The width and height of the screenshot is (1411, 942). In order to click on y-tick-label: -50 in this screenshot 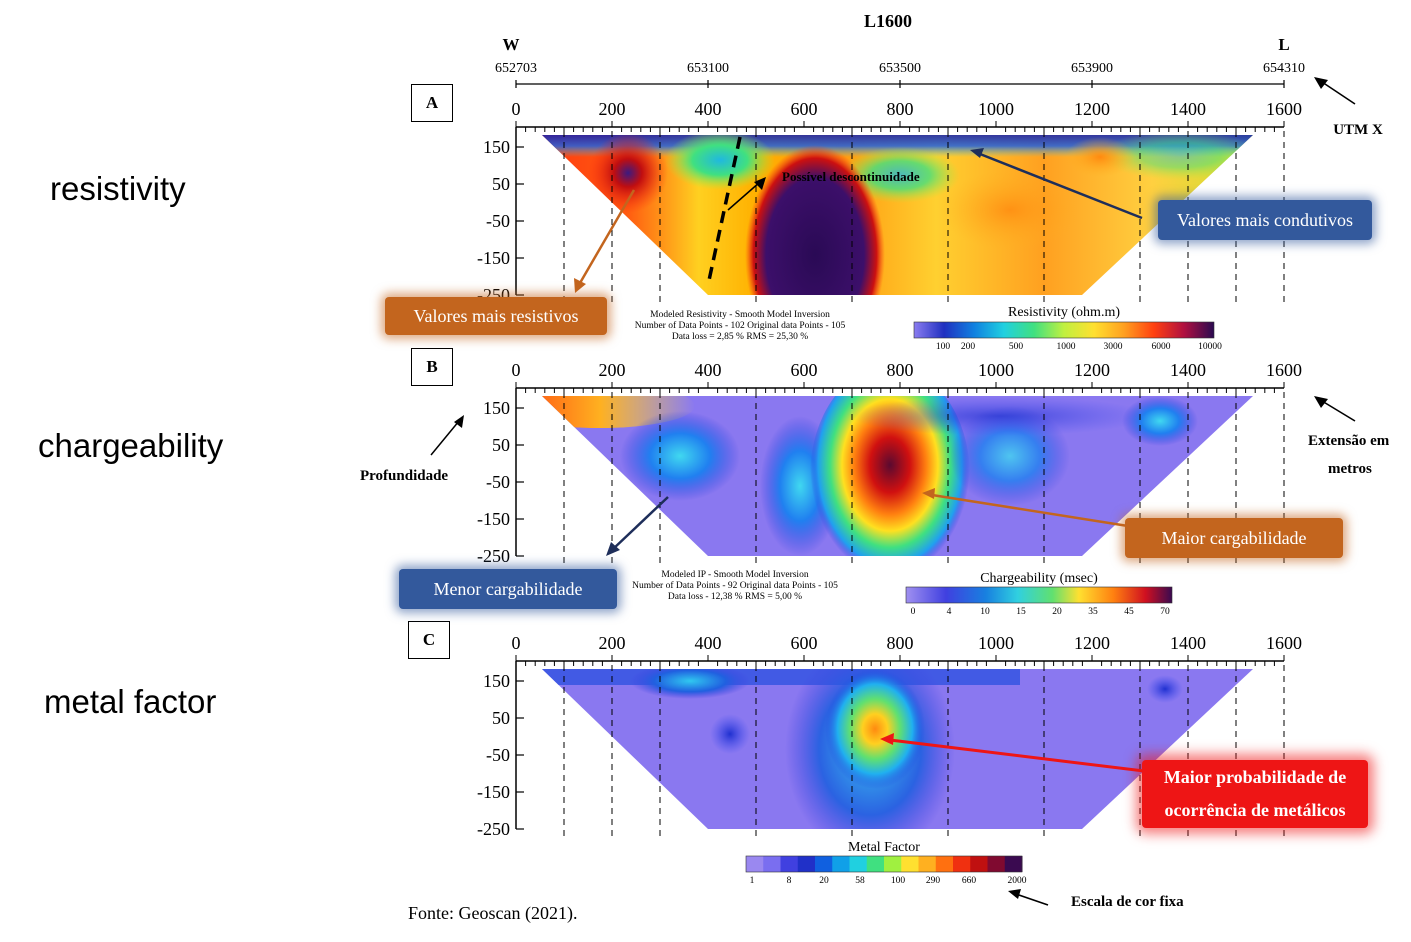, I will do `click(498, 482)`.